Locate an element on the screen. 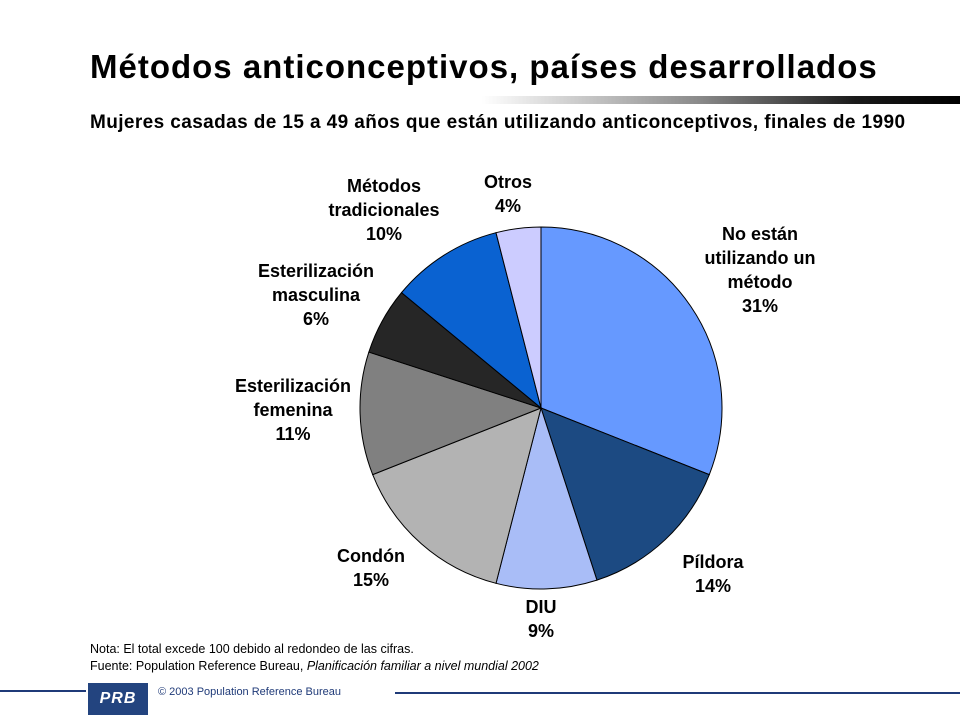  slice-label-4: Esterilización femenina 11% is located at coordinates (293, 410).